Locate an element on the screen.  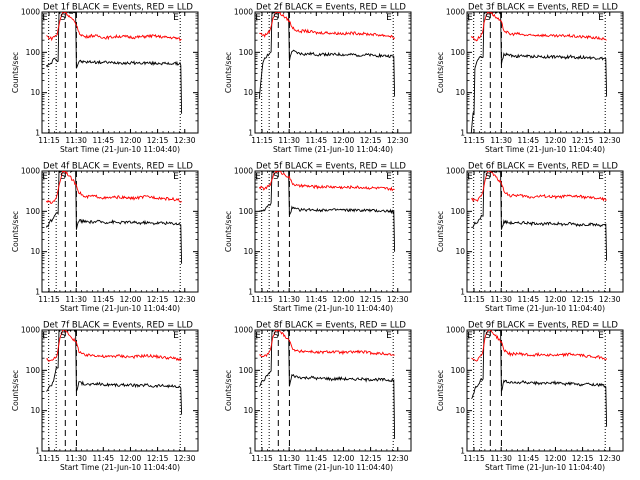
panel-title: Det 4f BLACK = Events, RED = LLD is located at coordinates (118, 167).